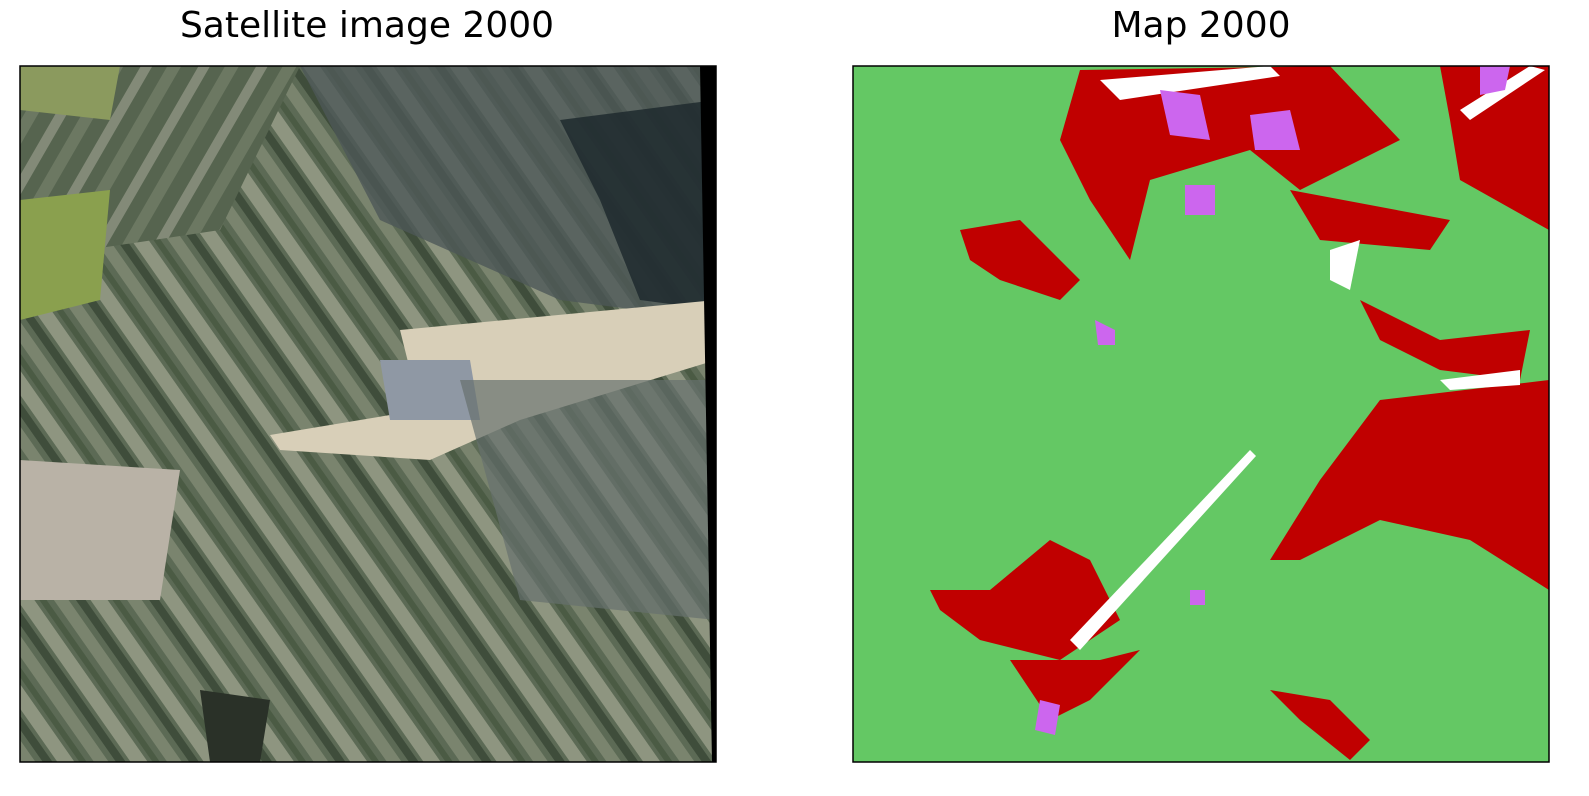  What do you see at coordinates (367, 25) in the screenshot?
I see `panel-title: Satellite image 2000` at bounding box center [367, 25].